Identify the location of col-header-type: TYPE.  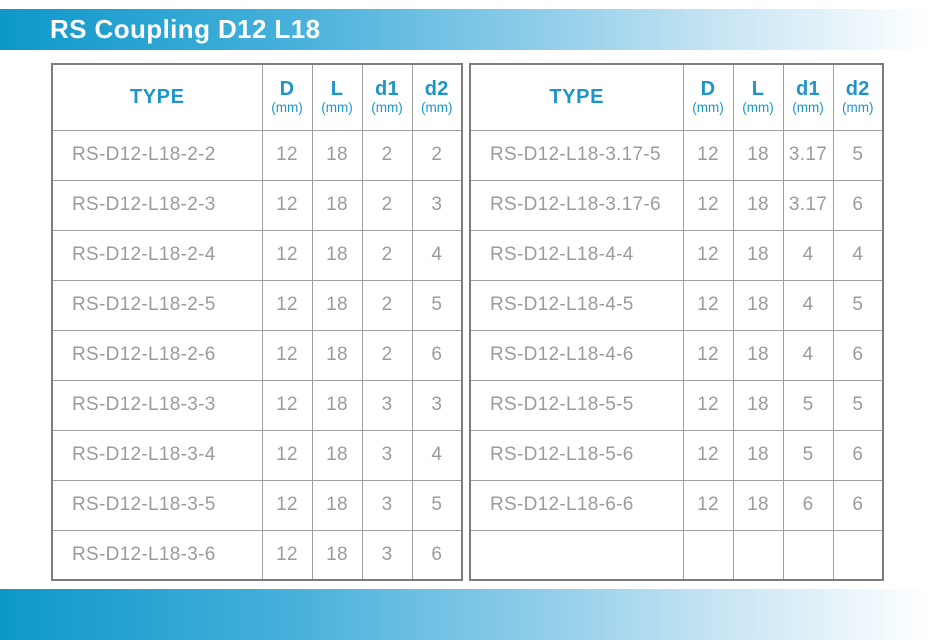
(157, 97).